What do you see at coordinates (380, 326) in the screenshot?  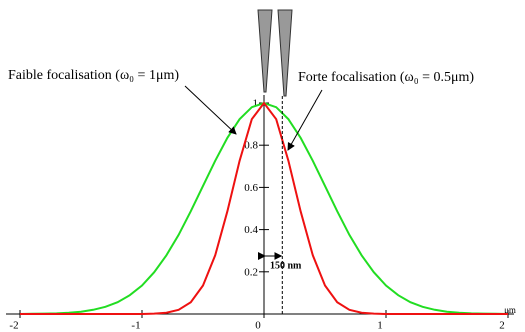 I see `x-tick-label: 1` at bounding box center [380, 326].